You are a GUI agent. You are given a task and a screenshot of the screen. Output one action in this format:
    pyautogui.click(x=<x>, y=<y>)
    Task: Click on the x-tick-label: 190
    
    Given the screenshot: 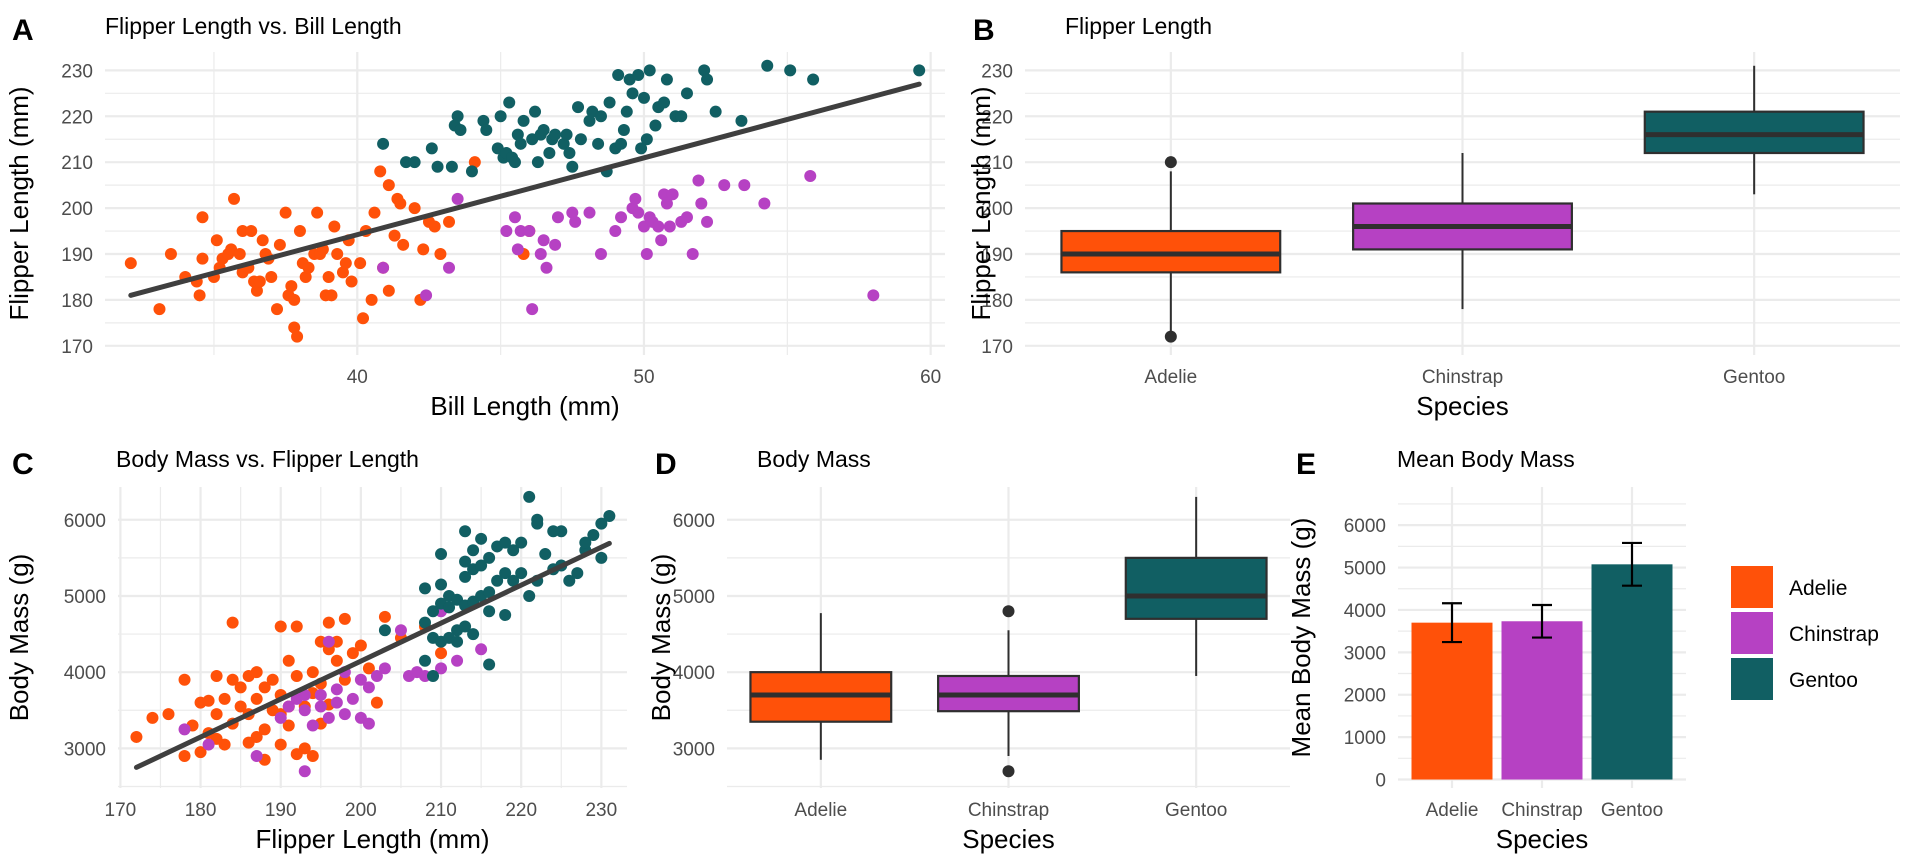 What is the action you would take?
    pyautogui.click(x=281, y=810)
    